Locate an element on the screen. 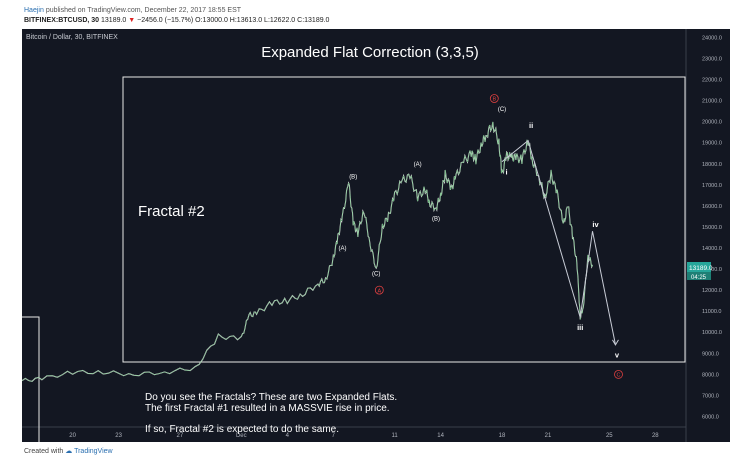  circle-marker-a-circle is located at coordinates (379, 290).